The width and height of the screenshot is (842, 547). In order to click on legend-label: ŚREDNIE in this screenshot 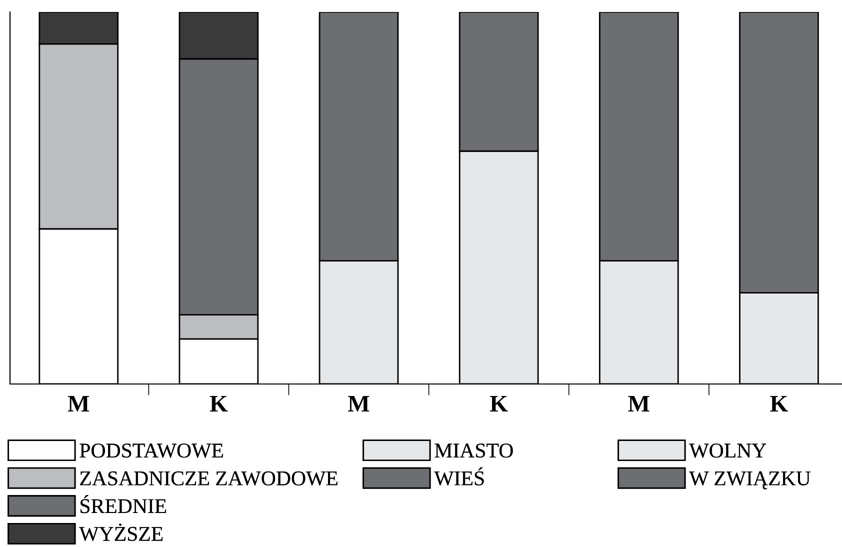, I will do `click(123, 504)`.